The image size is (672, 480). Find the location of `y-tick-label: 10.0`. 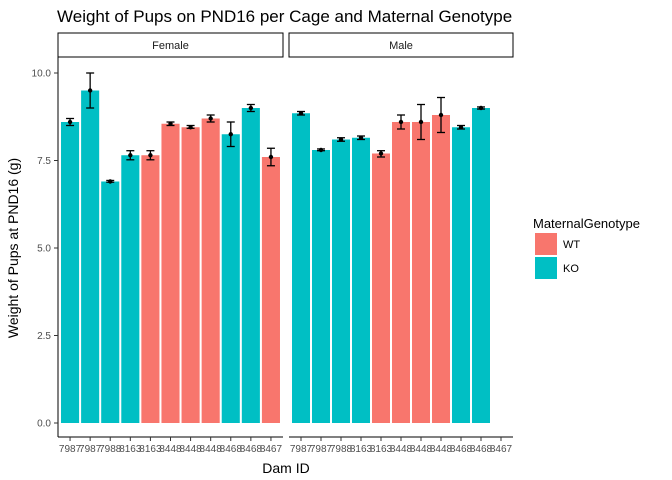

y-tick-label: 10.0 is located at coordinates (42, 74).